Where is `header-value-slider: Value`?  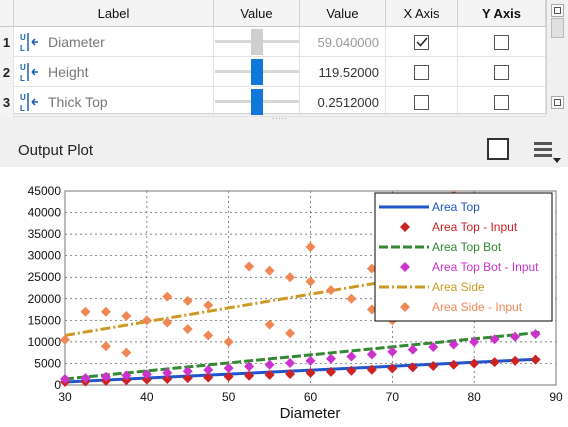 header-value-slider: Value is located at coordinates (257, 13).